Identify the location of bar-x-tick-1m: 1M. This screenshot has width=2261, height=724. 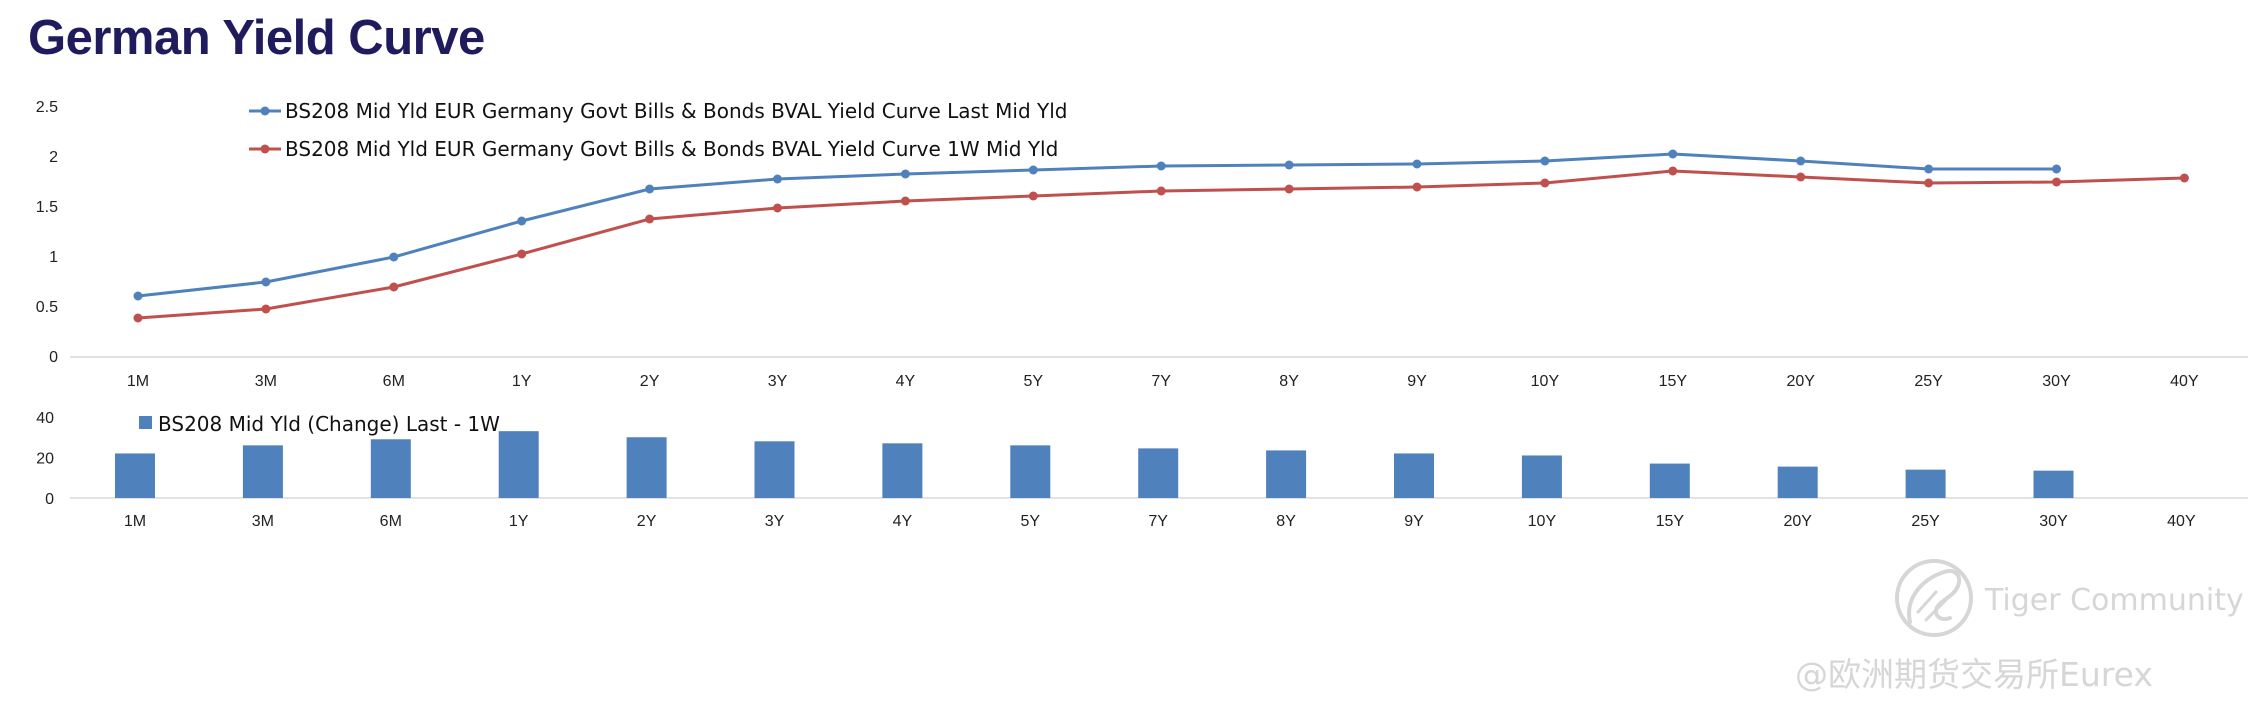
(135, 521).